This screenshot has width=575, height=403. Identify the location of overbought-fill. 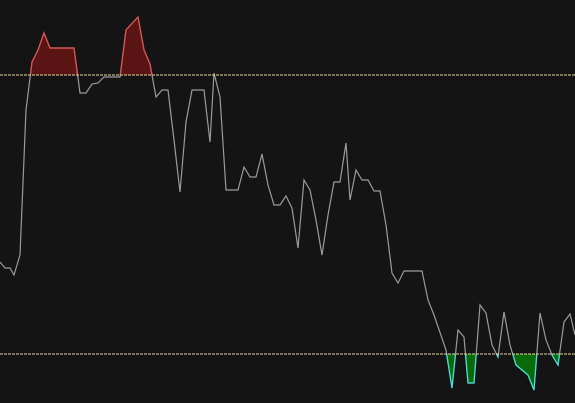
(287, 46).